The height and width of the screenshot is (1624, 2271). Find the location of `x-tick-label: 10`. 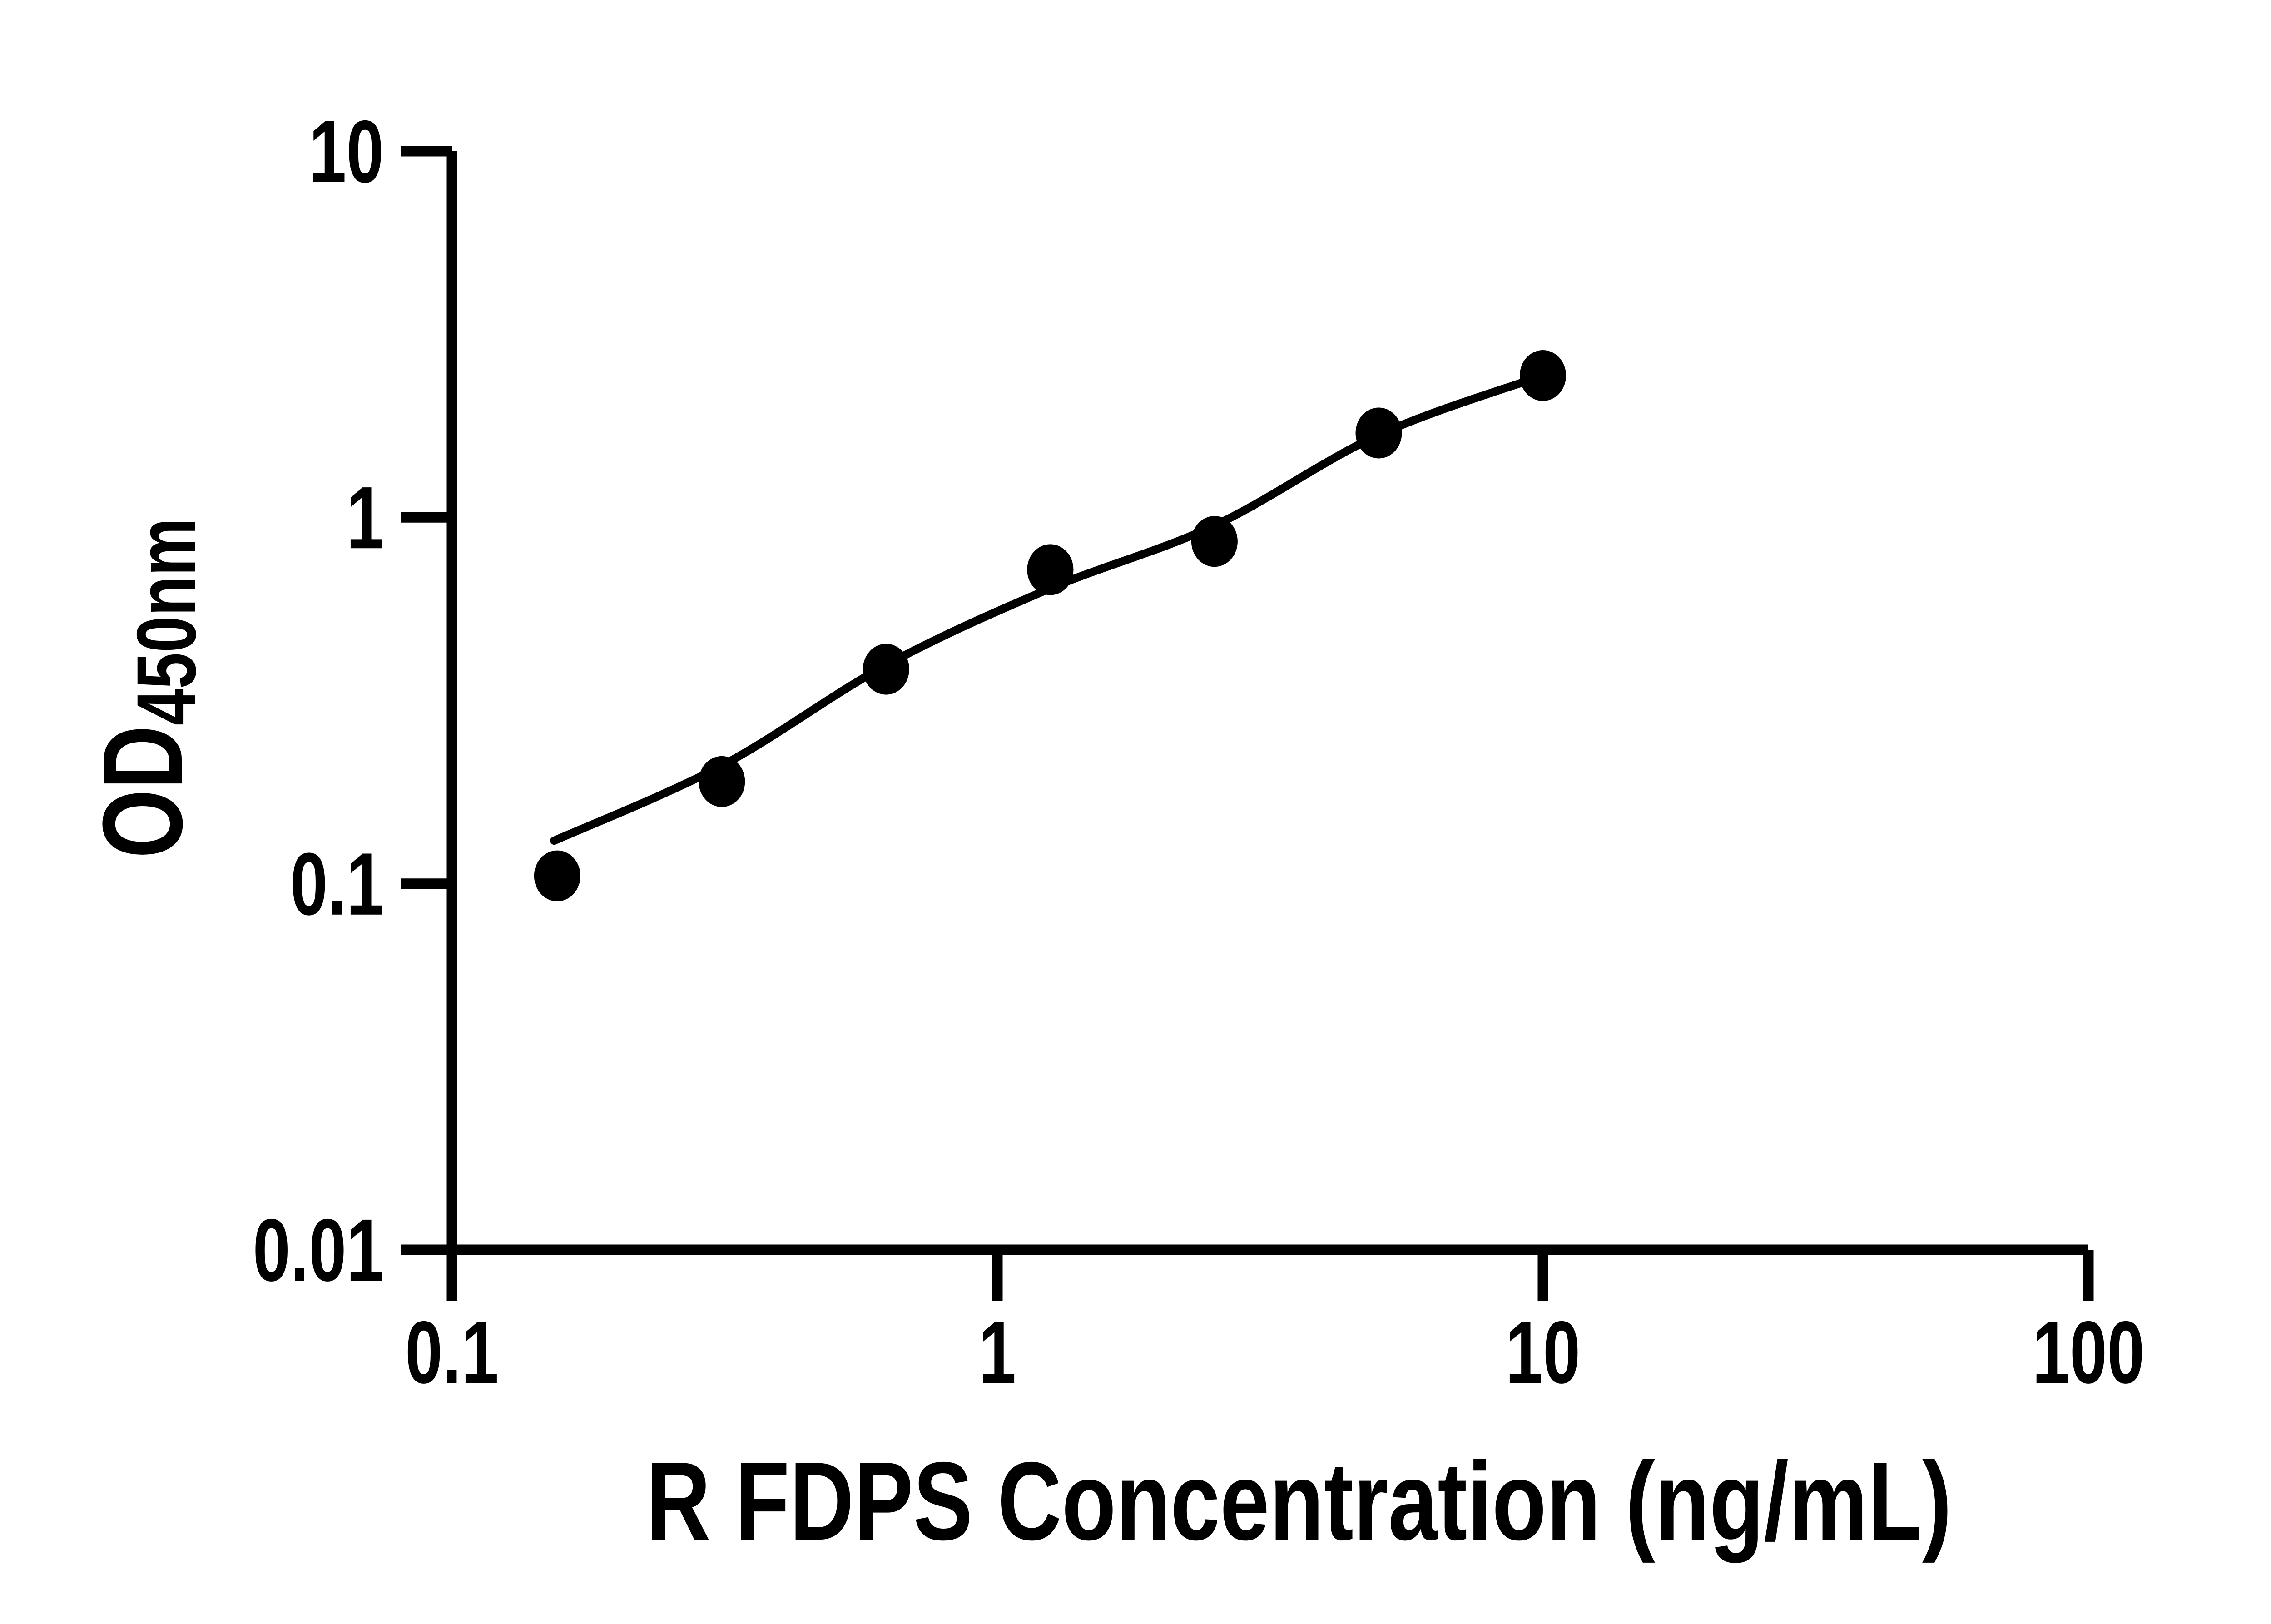

x-tick-label: 10 is located at coordinates (1543, 1351).